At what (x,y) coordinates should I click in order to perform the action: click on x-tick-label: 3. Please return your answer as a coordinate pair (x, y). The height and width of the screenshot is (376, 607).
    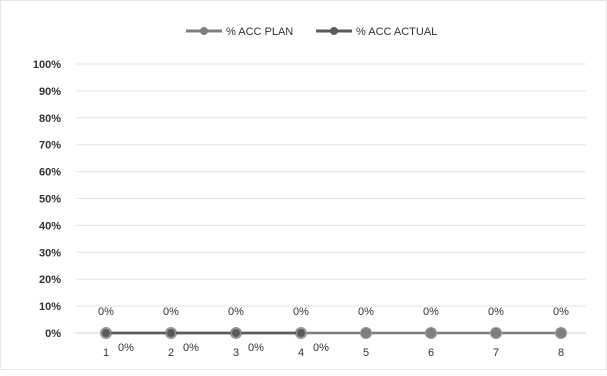
    Looking at the image, I should click on (236, 353).